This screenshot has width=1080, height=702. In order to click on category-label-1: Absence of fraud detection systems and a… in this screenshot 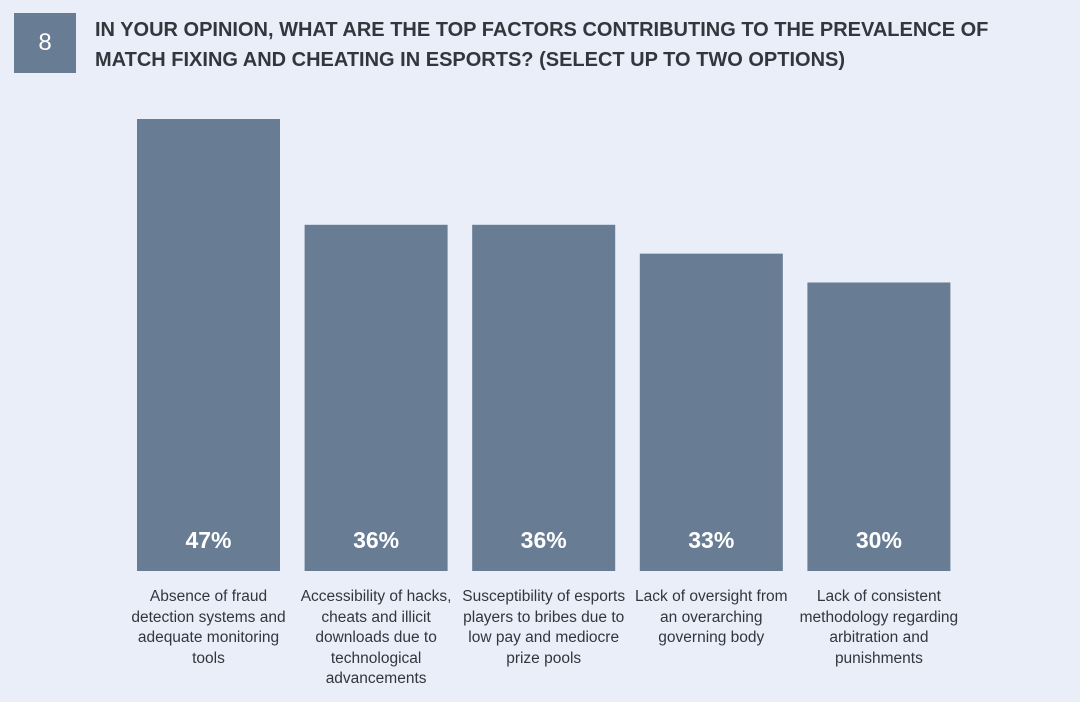, I will do `click(208, 627)`.